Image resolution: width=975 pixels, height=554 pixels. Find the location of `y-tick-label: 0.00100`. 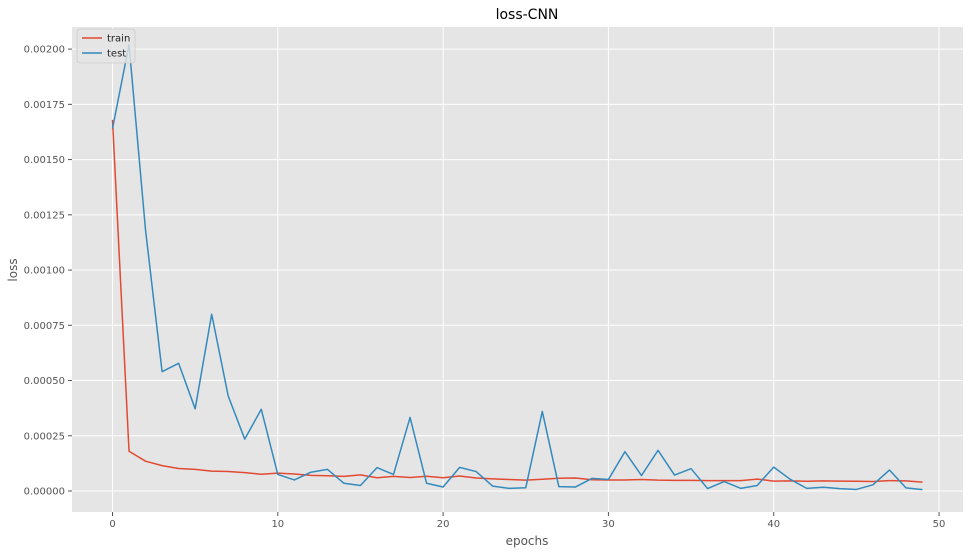

y-tick-label: 0.00100 is located at coordinates (44, 271).